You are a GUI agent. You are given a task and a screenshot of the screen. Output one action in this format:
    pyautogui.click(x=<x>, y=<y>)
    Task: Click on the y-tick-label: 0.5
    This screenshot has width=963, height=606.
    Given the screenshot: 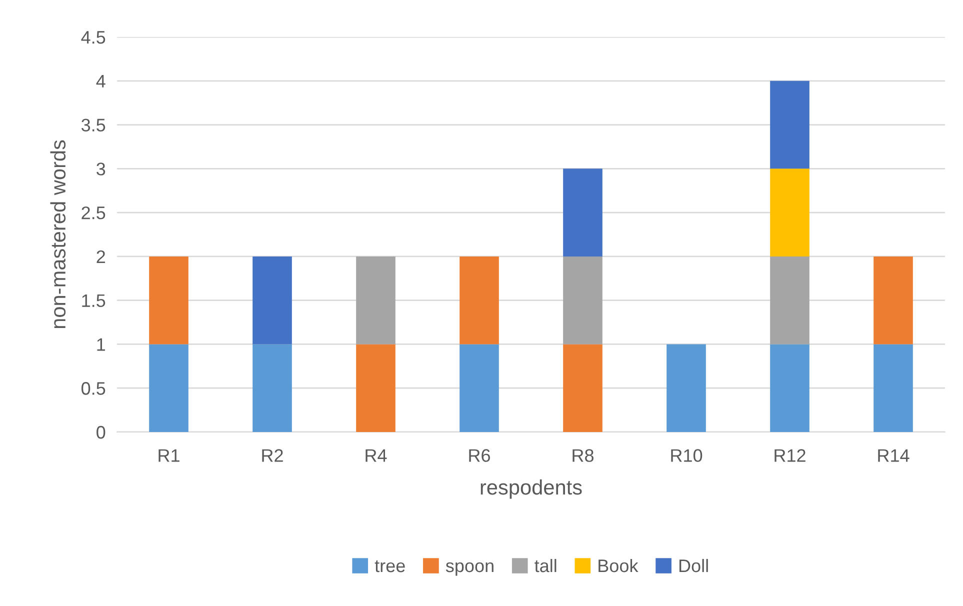 What is the action you would take?
    pyautogui.click(x=93, y=388)
    